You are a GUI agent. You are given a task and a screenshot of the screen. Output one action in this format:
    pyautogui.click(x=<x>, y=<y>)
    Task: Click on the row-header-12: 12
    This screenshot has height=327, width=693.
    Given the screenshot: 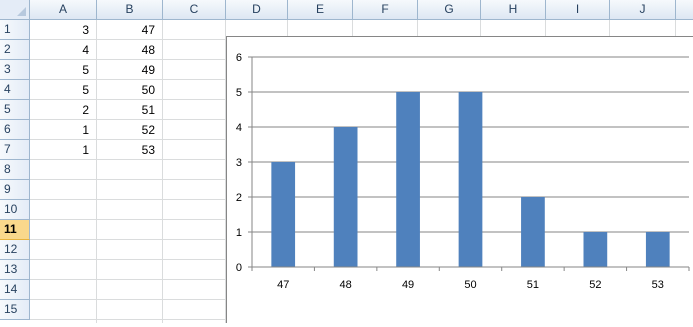 What is the action you would take?
    pyautogui.click(x=15, y=250)
    